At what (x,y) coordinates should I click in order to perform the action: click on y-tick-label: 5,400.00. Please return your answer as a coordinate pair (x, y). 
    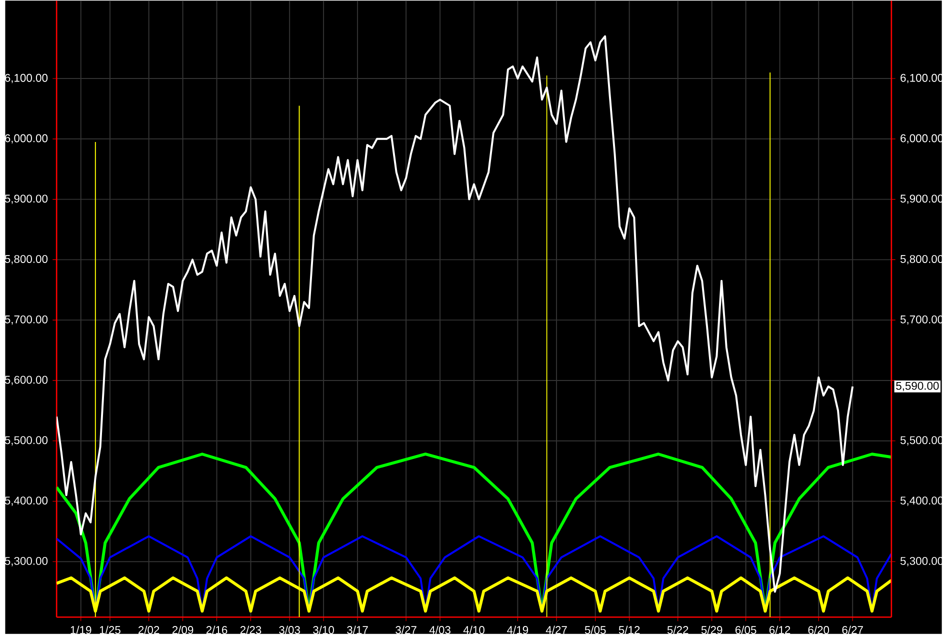
    Looking at the image, I should click on (26, 501).